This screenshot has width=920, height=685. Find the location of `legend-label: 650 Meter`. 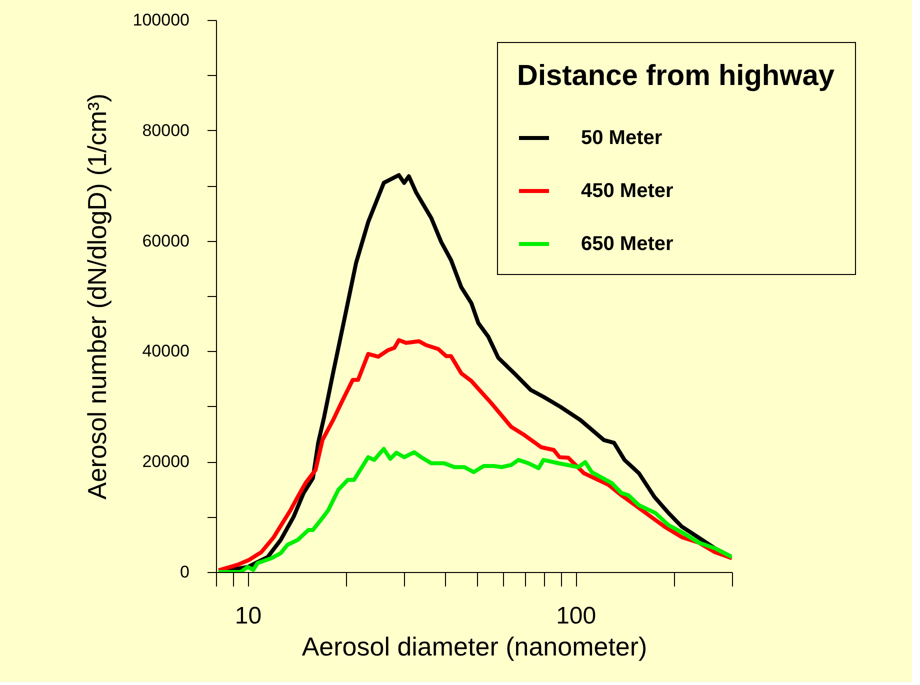

legend-label: 650 Meter is located at coordinates (627, 244).